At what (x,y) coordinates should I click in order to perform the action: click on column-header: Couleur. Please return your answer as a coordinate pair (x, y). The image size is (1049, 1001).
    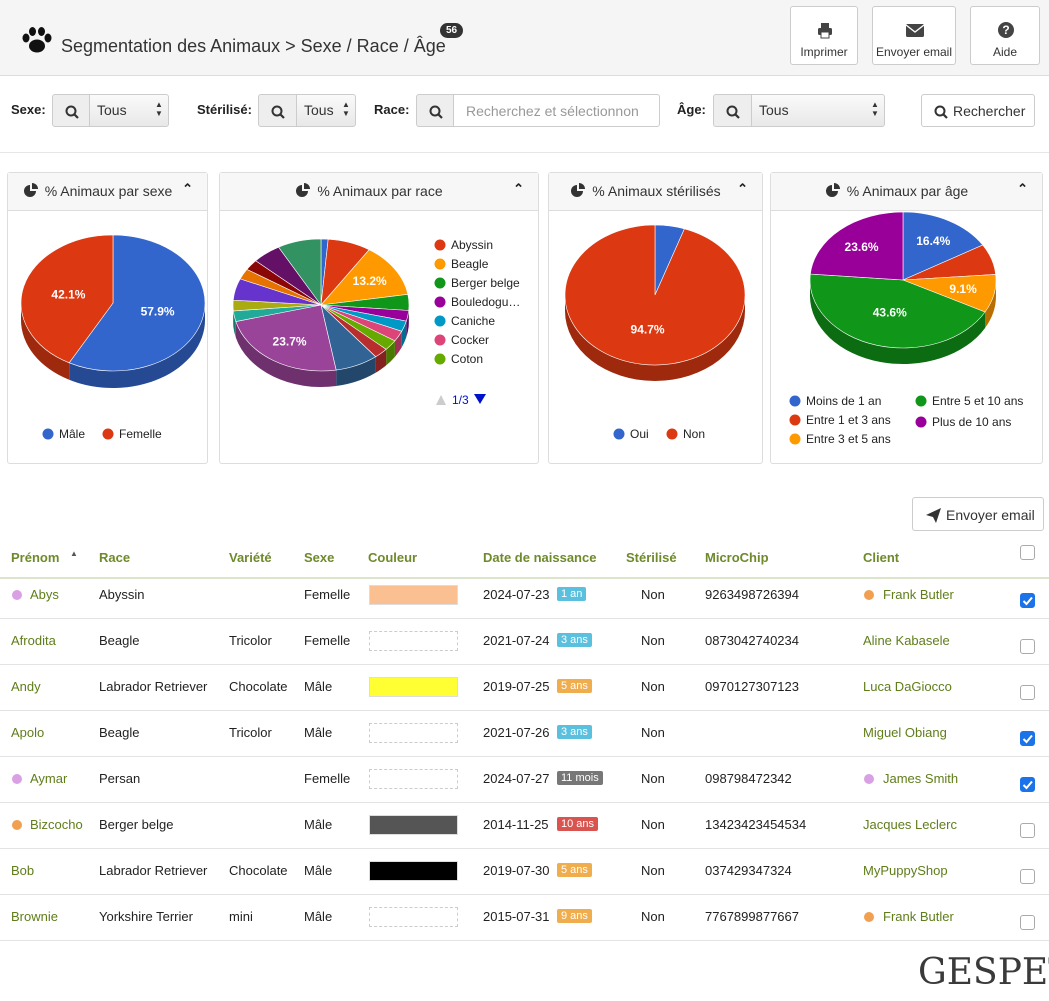
    Looking at the image, I should click on (393, 557).